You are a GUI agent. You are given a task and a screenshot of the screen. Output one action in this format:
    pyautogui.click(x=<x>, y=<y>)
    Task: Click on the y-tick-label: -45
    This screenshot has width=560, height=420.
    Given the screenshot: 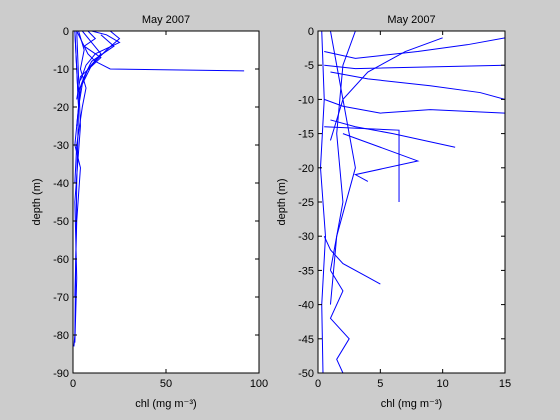 What is the action you would take?
    pyautogui.click(x=306, y=340)
    